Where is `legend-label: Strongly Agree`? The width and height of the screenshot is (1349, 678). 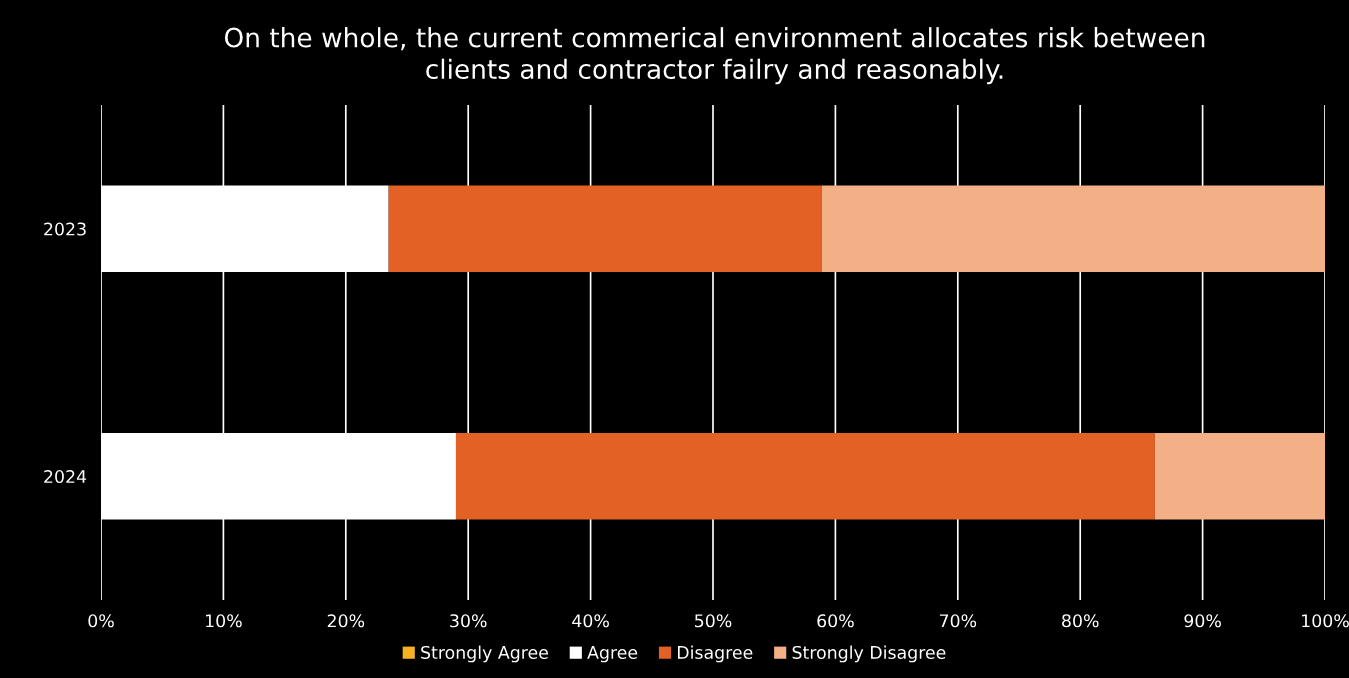 legend-label: Strongly Agree is located at coordinates (484, 654).